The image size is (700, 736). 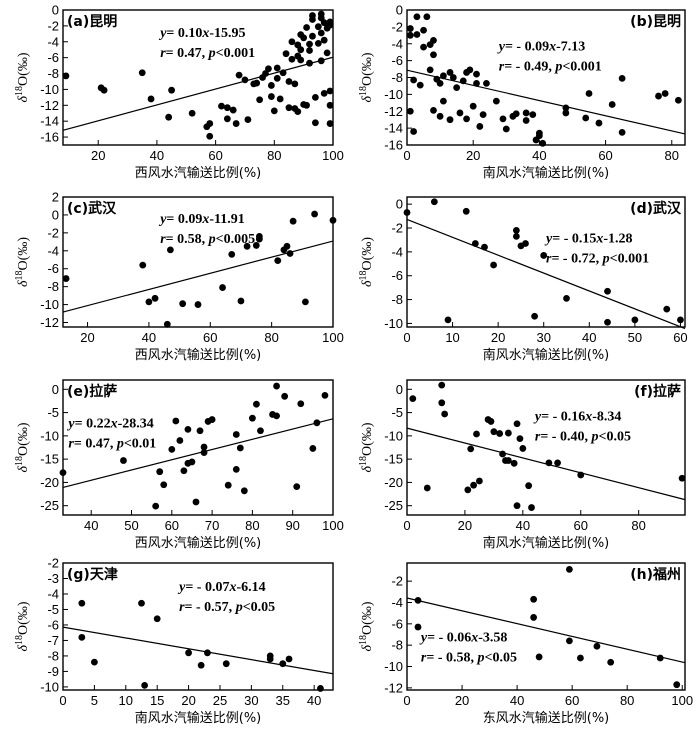 What do you see at coordinates (92, 208) in the screenshot?
I see `panel-title: (c)武汉` at bounding box center [92, 208].